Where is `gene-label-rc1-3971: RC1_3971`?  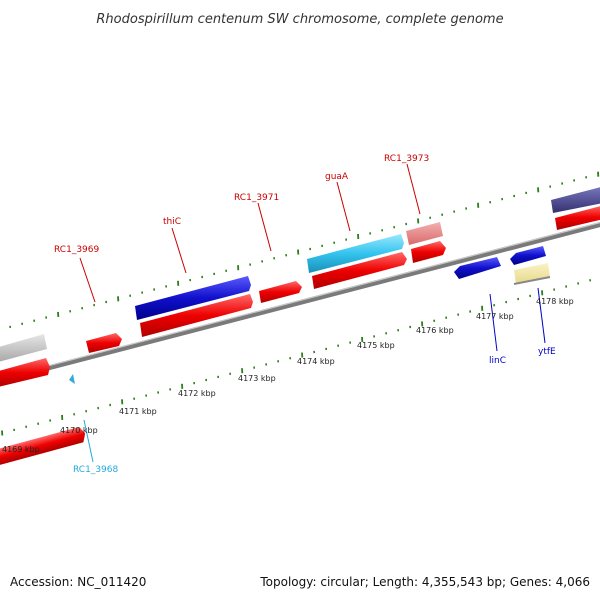
gene-label-rc1-3971: RC1_3971 is located at coordinates (256, 198).